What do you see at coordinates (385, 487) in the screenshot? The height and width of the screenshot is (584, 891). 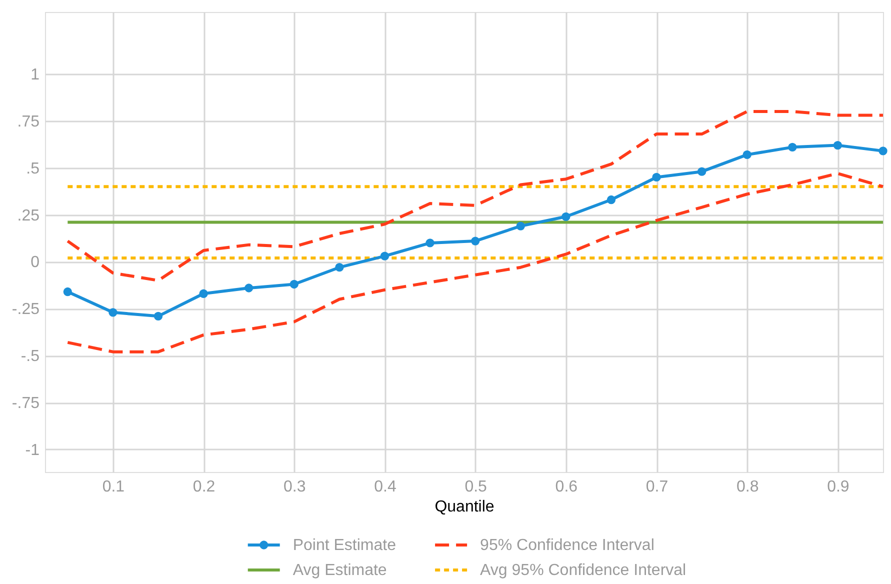 I see `x-tick-label: 0.4` at bounding box center [385, 487].